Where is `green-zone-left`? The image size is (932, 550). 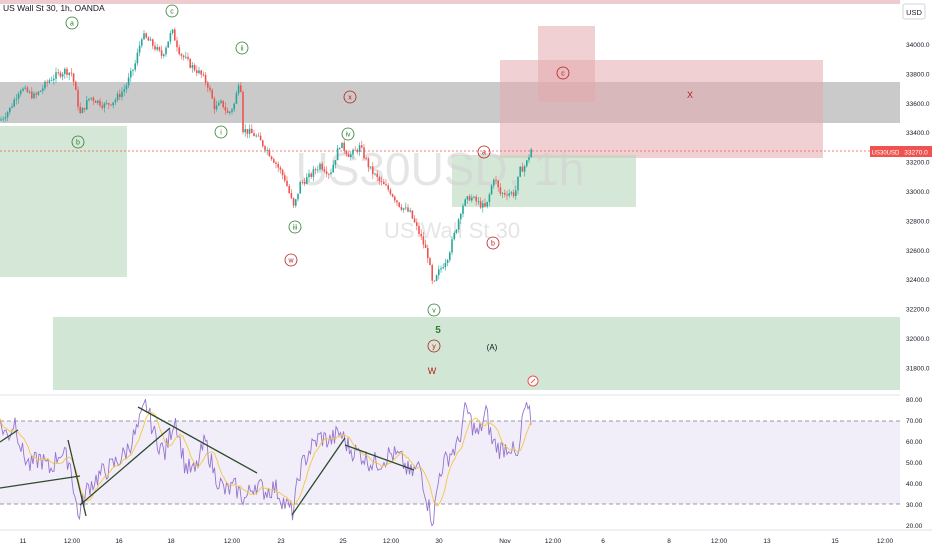 green-zone-left is located at coordinates (63, 201).